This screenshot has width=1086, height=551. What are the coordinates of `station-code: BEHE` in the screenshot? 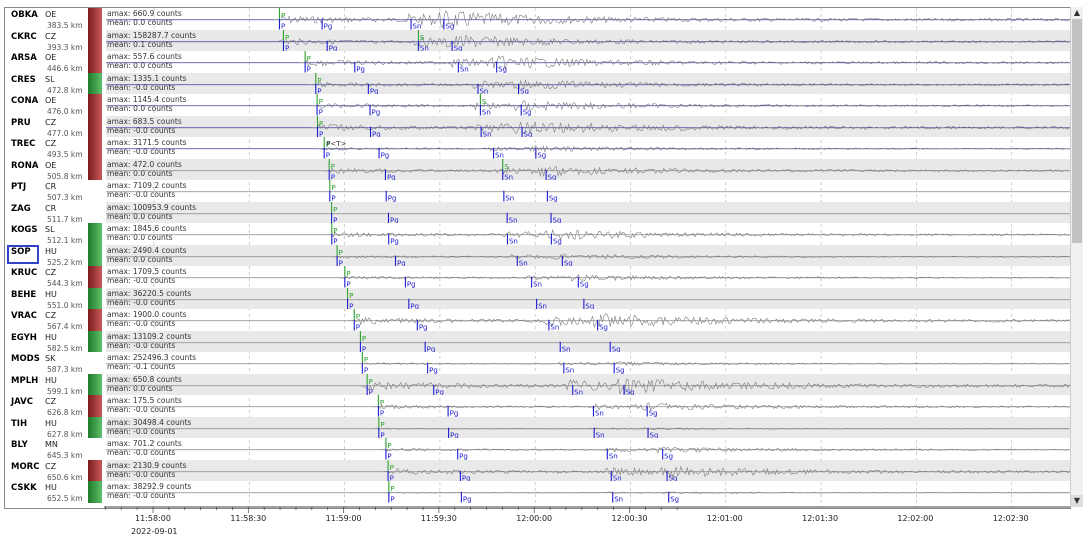 It's located at (24, 294).